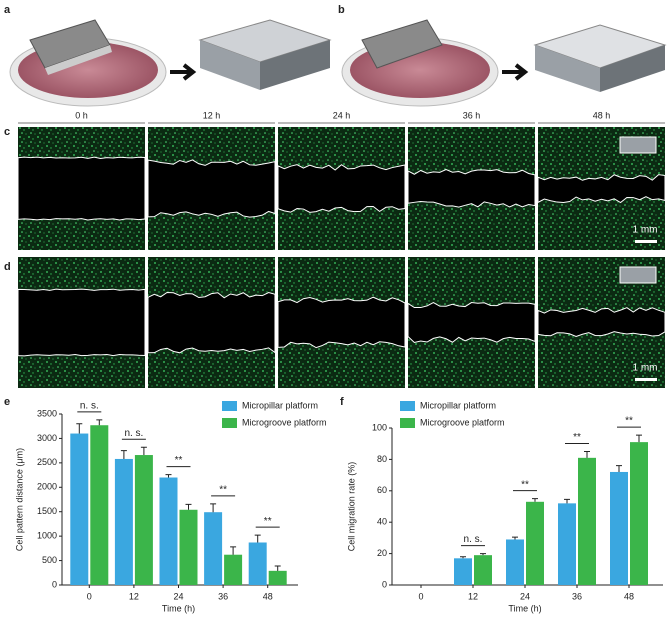 The height and width of the screenshot is (622, 669). What do you see at coordinates (351, 507) in the screenshot?
I see `y-axis-label: Cell migration rate (%)` at bounding box center [351, 507].